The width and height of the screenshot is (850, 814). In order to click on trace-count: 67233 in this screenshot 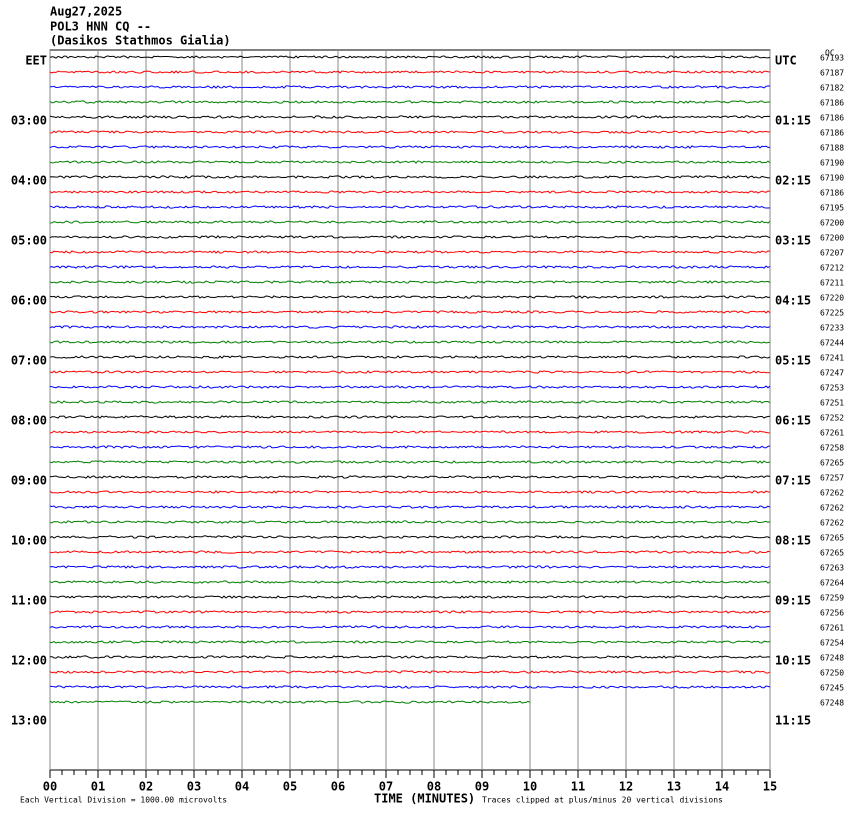, I will do `click(832, 328)`.